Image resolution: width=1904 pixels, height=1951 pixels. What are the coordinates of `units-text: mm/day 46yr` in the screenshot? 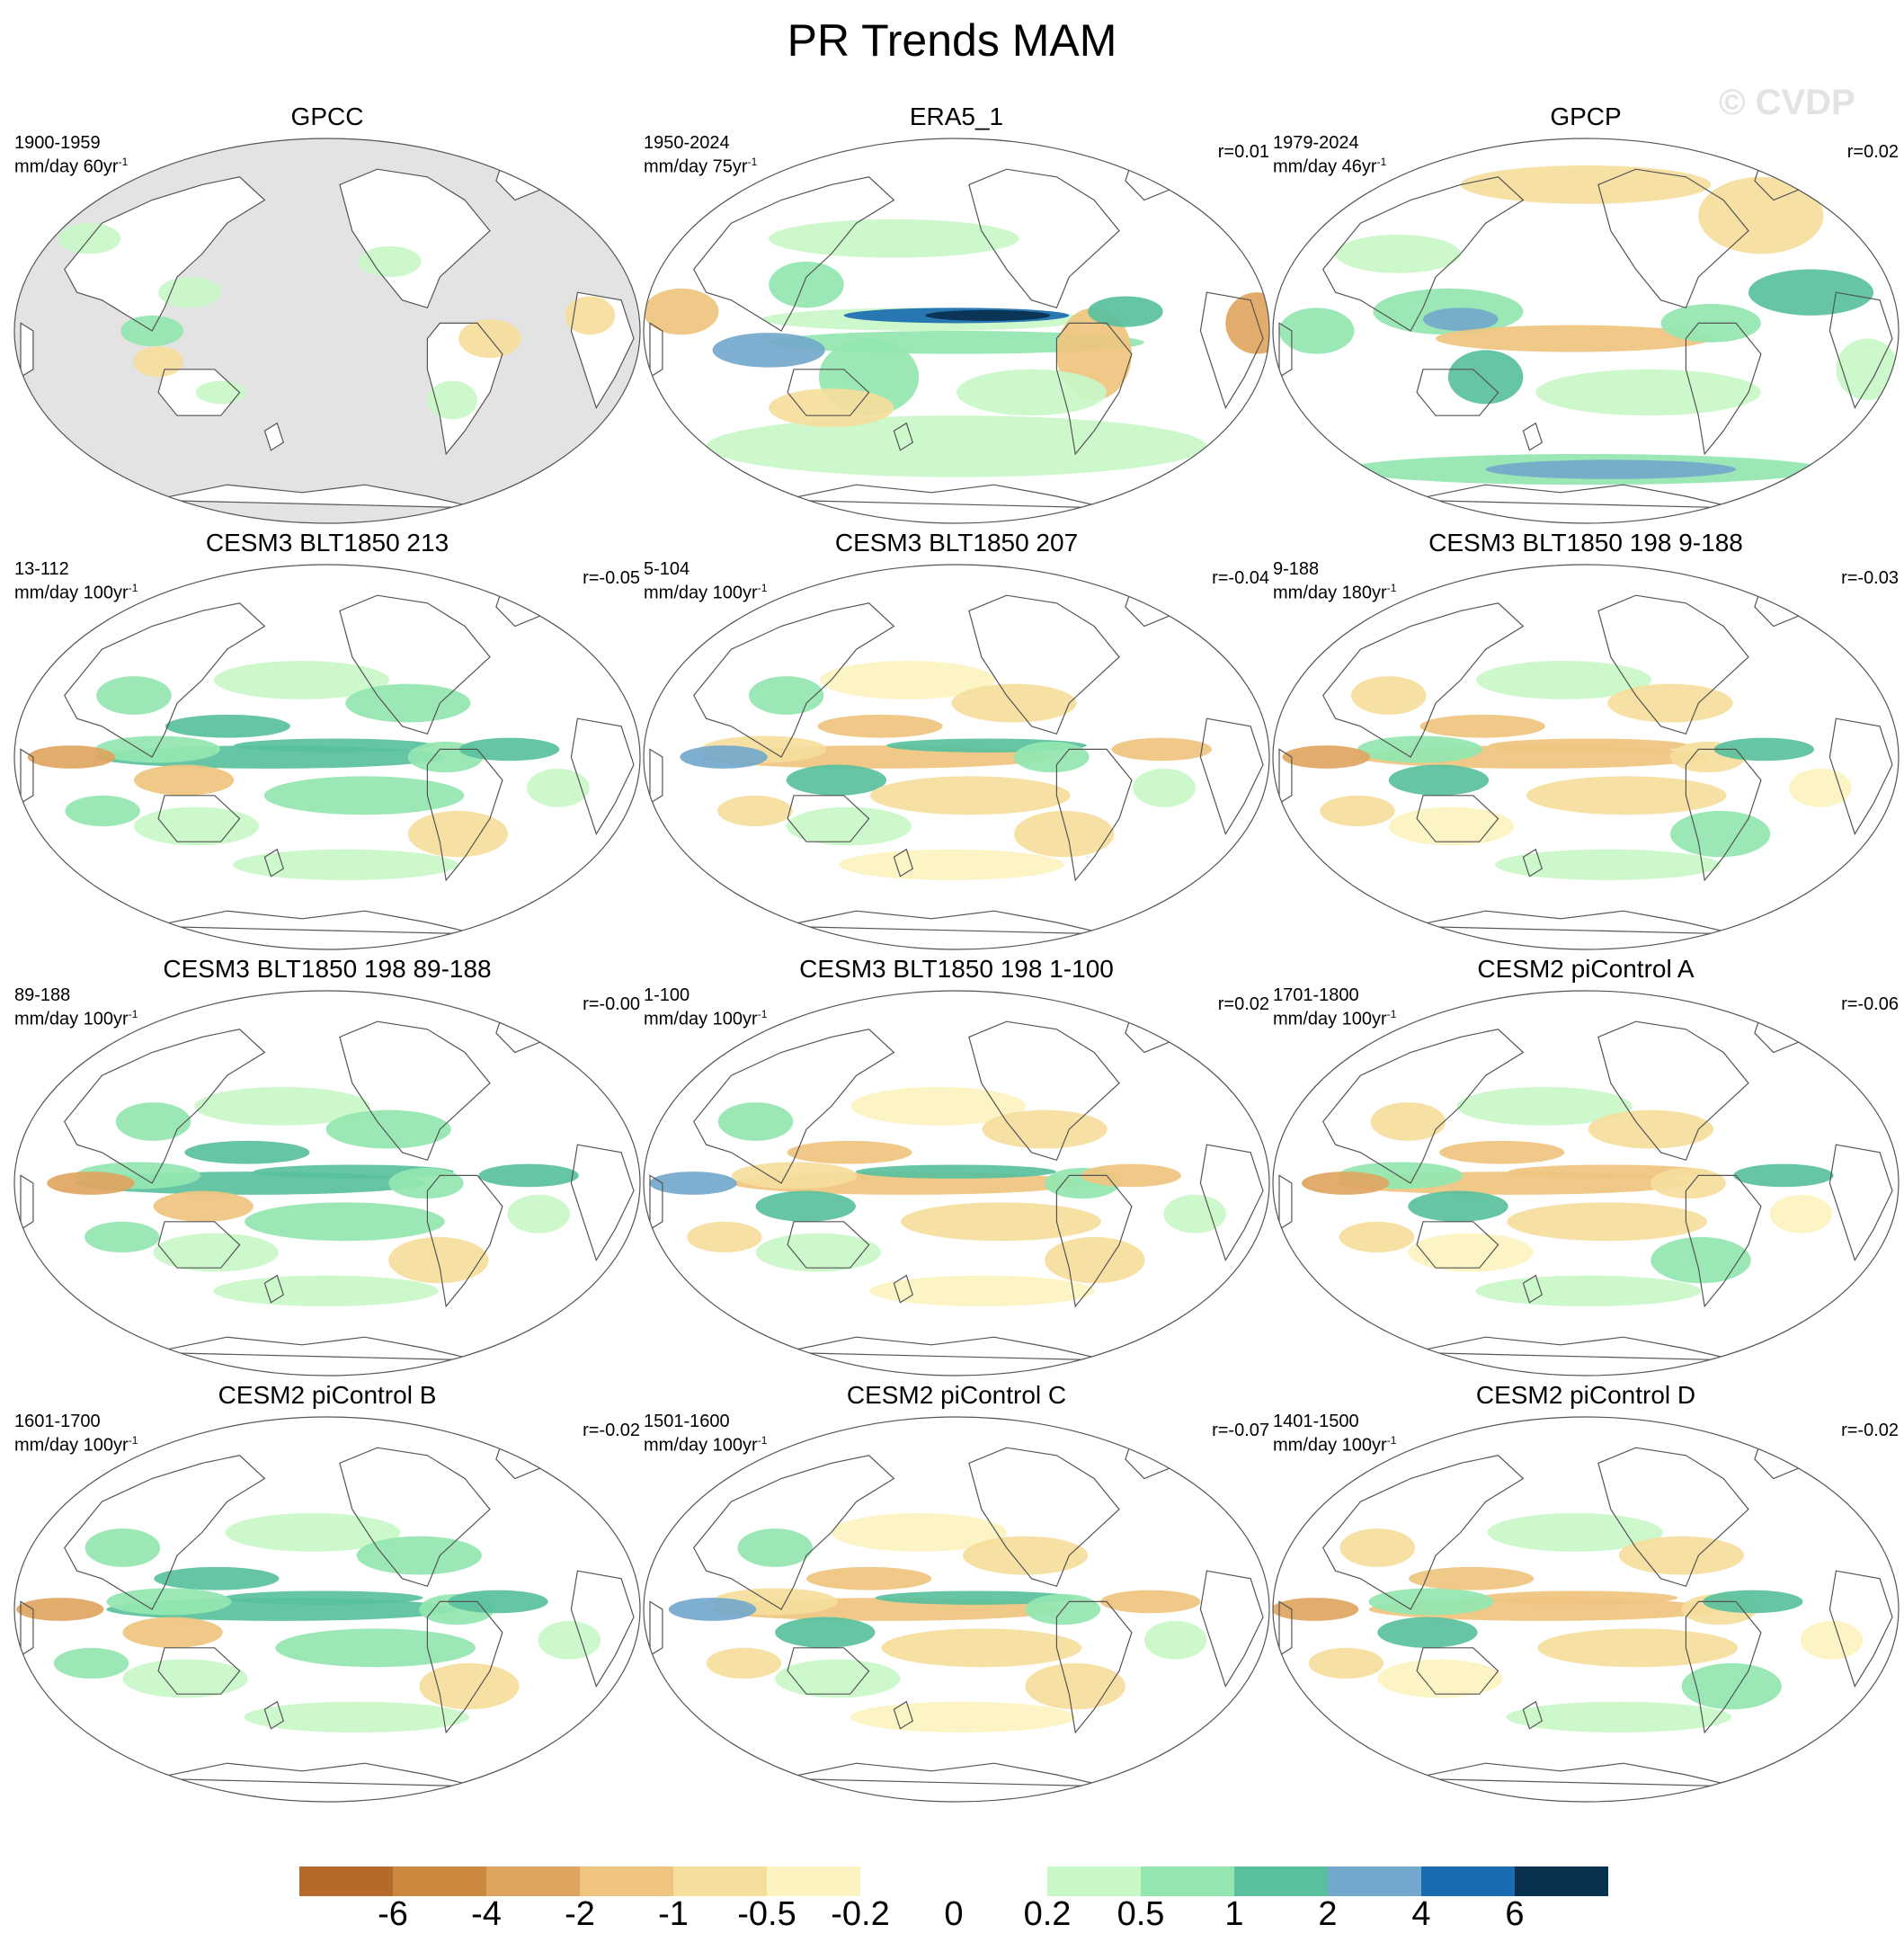 It's located at (1325, 167).